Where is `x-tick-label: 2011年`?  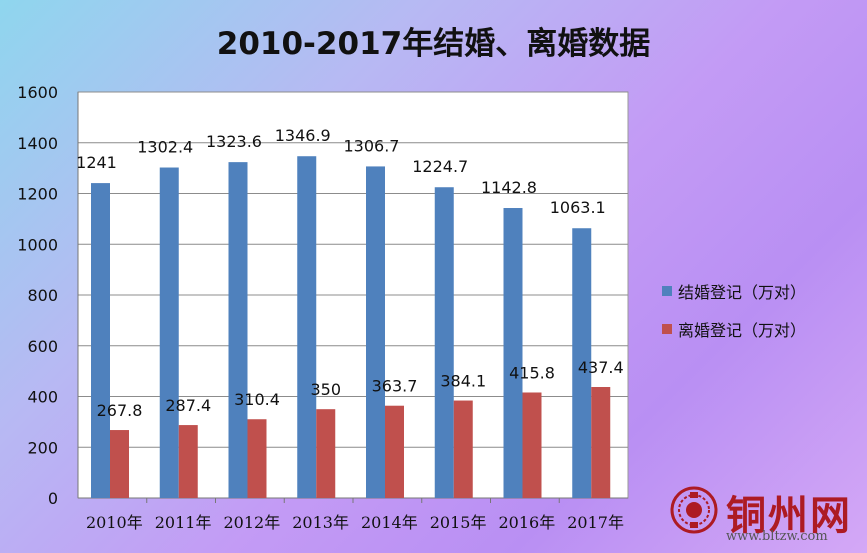 x-tick-label: 2011年 is located at coordinates (183, 522).